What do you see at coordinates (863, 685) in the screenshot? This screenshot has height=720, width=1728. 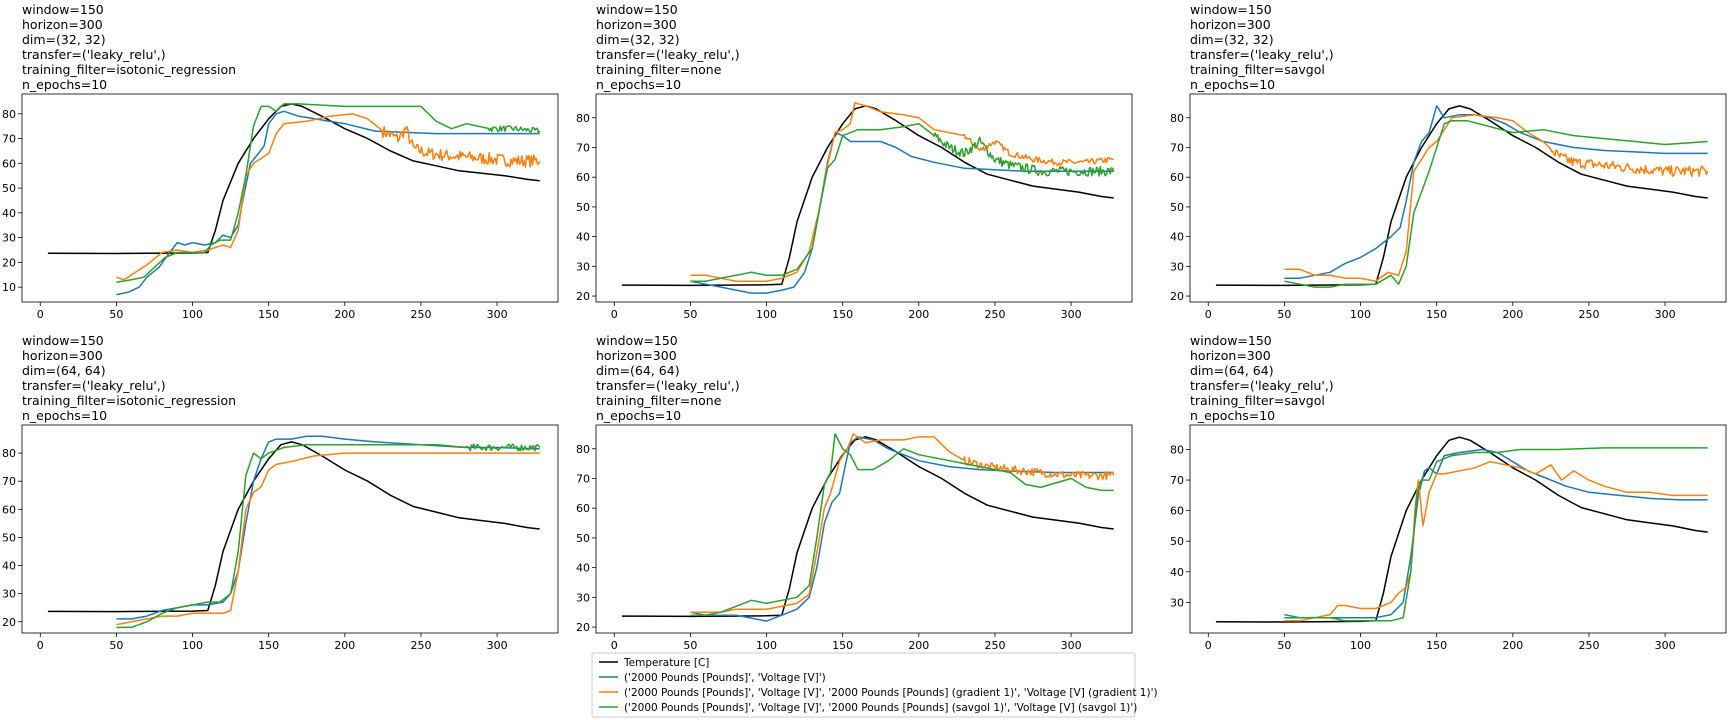 I see `legend-frame` at bounding box center [863, 685].